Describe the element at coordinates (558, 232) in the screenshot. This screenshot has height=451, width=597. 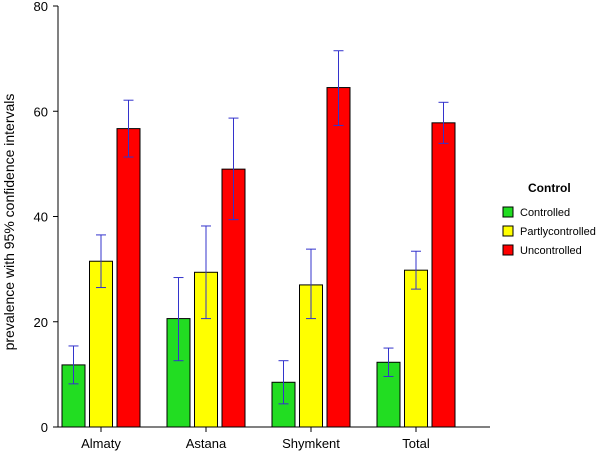
I see `legend-label-partlycontrolled: Partlycontrolled` at that location.